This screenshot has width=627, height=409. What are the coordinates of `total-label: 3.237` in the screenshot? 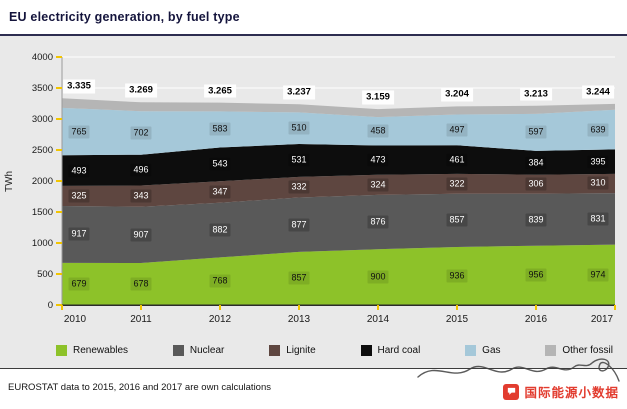 It's located at (299, 92).